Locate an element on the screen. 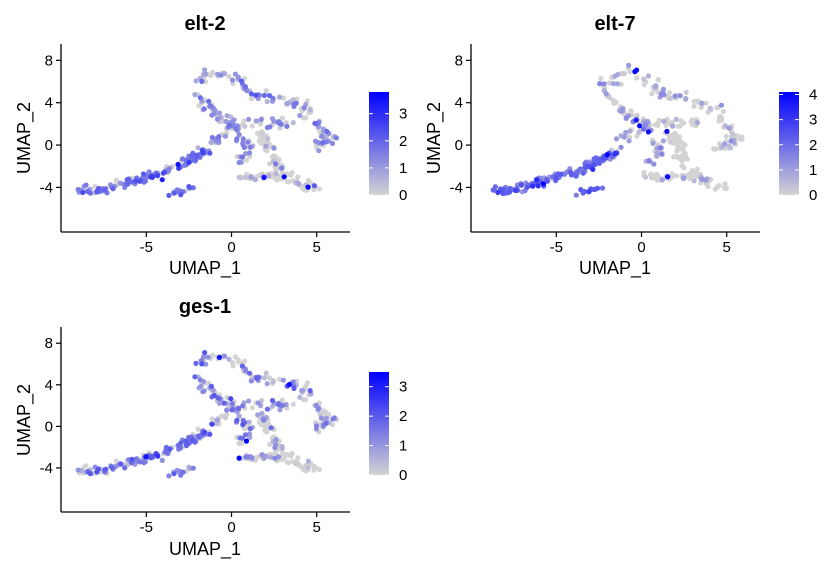 The width and height of the screenshot is (834, 575). scatter-points is located at coordinates (207, 132).